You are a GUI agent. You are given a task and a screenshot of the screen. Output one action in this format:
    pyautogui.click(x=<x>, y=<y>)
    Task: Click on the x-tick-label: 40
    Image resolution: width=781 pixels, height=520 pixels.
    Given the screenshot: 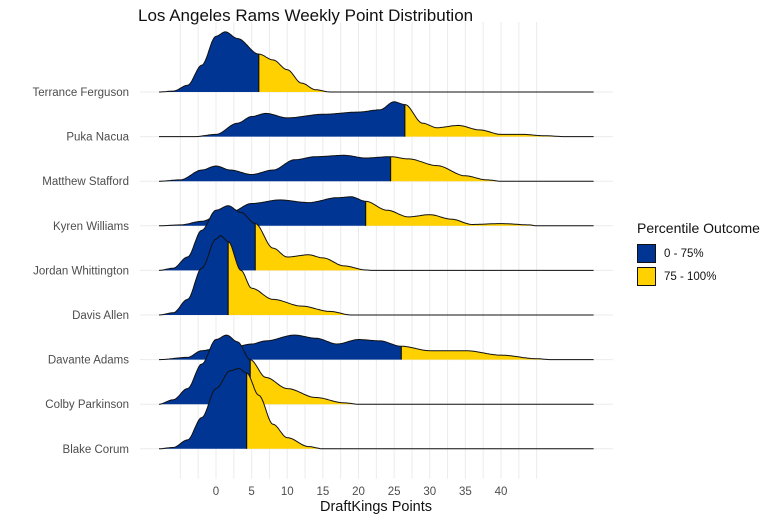 What is the action you would take?
    pyautogui.click(x=501, y=492)
    